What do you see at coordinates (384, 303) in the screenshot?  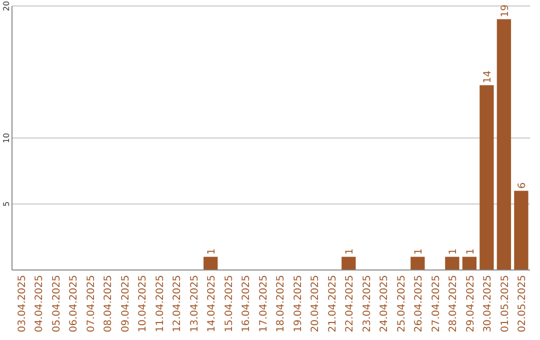 I see `x-tick-label: 24.04.2025` at bounding box center [384, 303].